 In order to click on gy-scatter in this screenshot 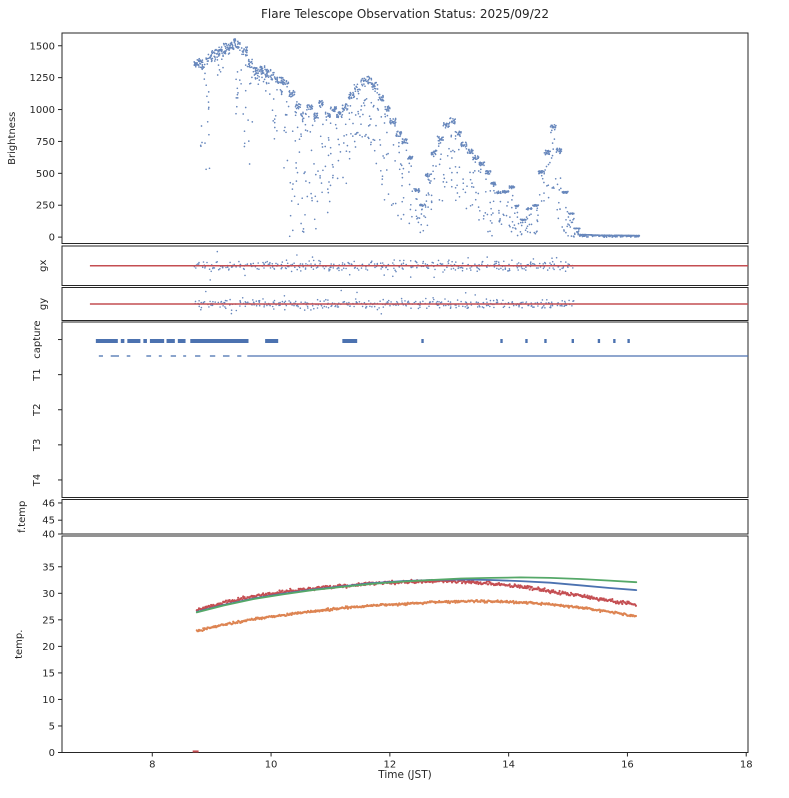, I will do `click(384, 302)`.